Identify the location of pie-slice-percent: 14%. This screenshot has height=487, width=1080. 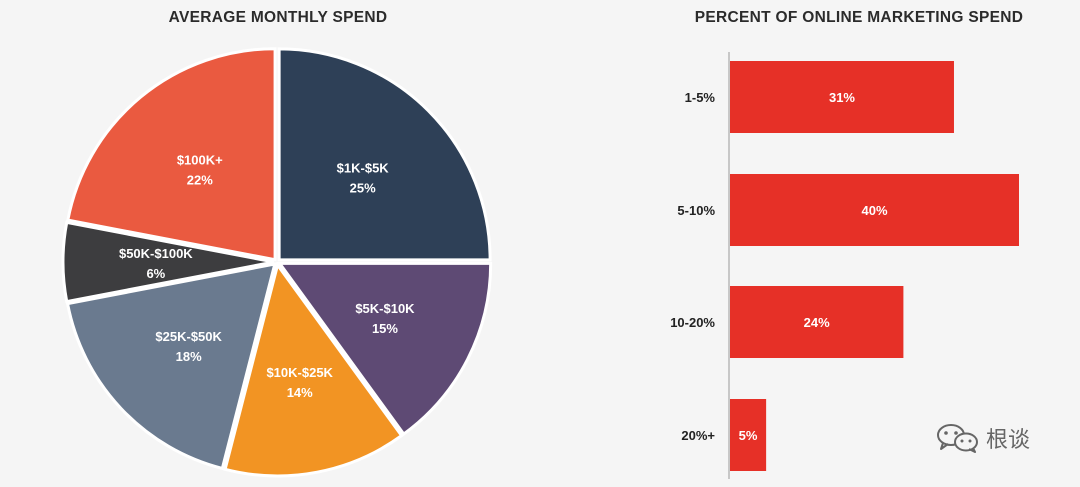
(300, 392).